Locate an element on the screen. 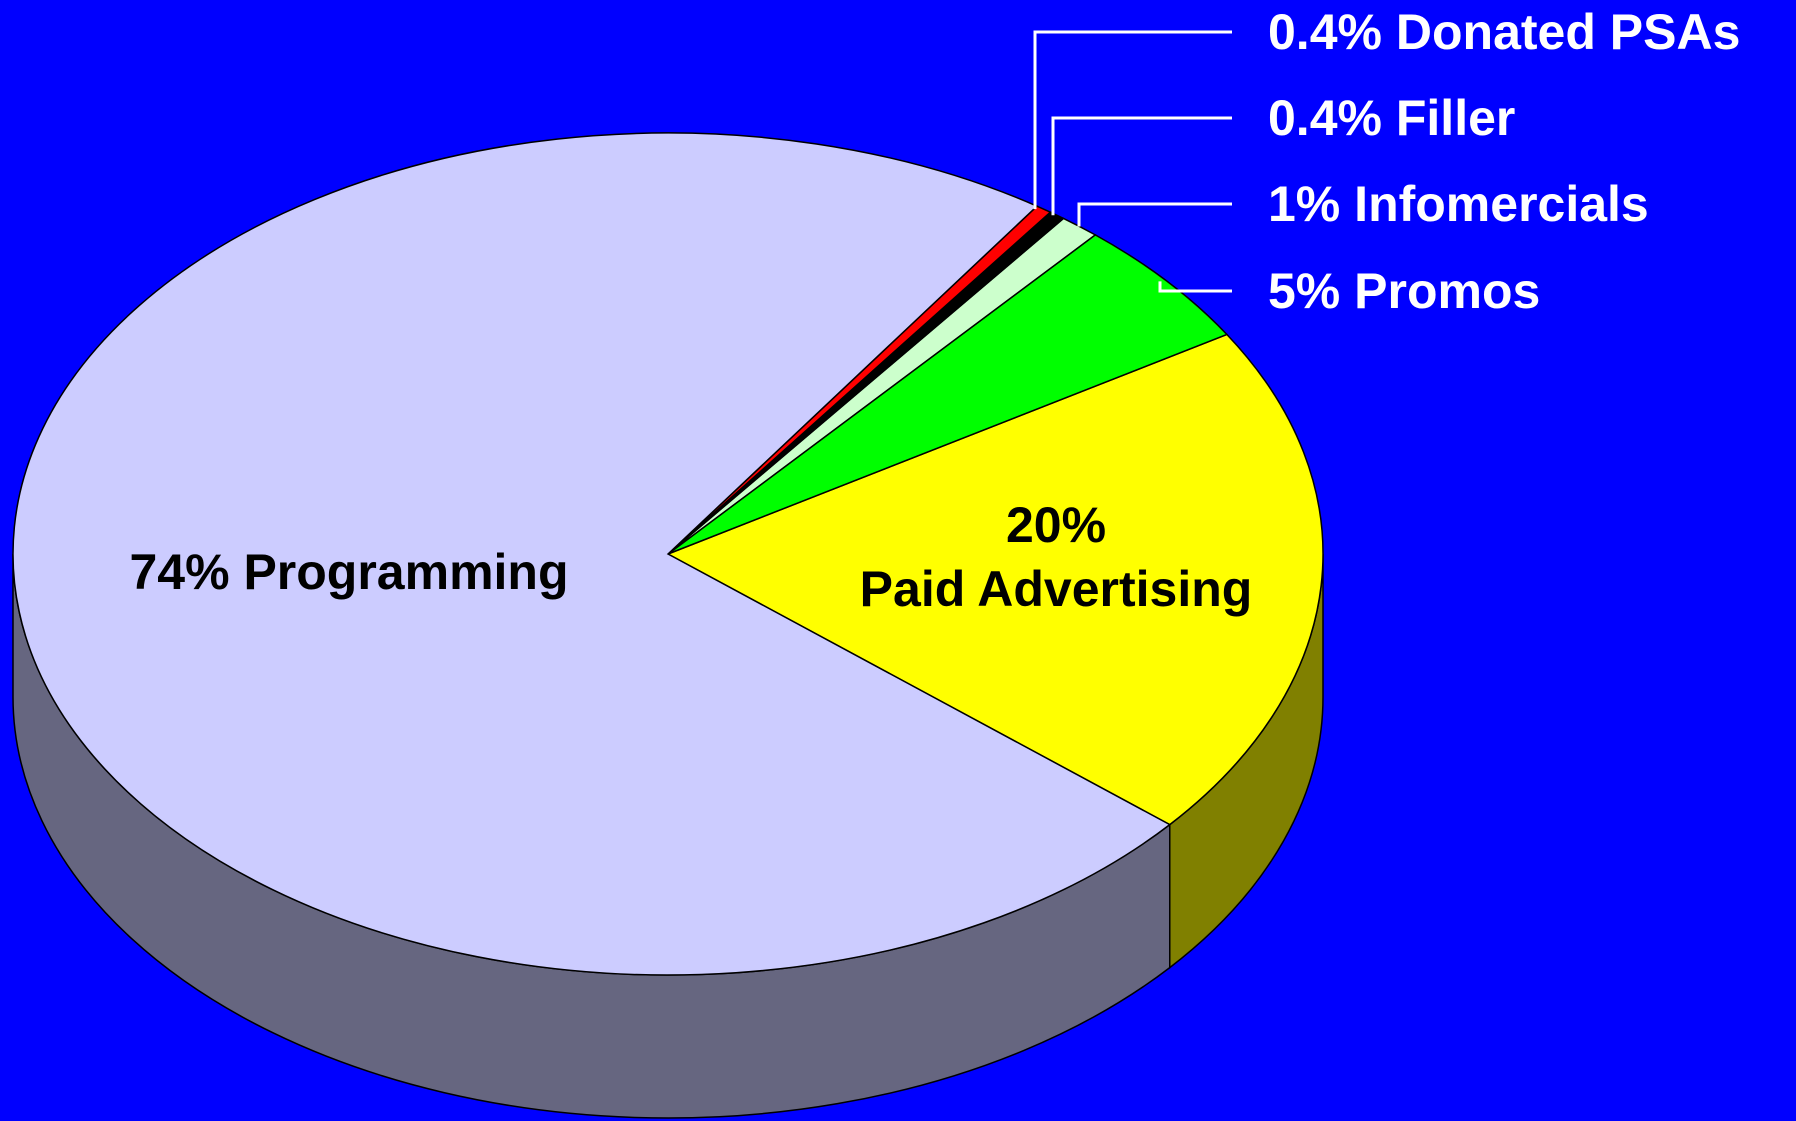  slice-label: 5% Promos is located at coordinates (1404, 291).